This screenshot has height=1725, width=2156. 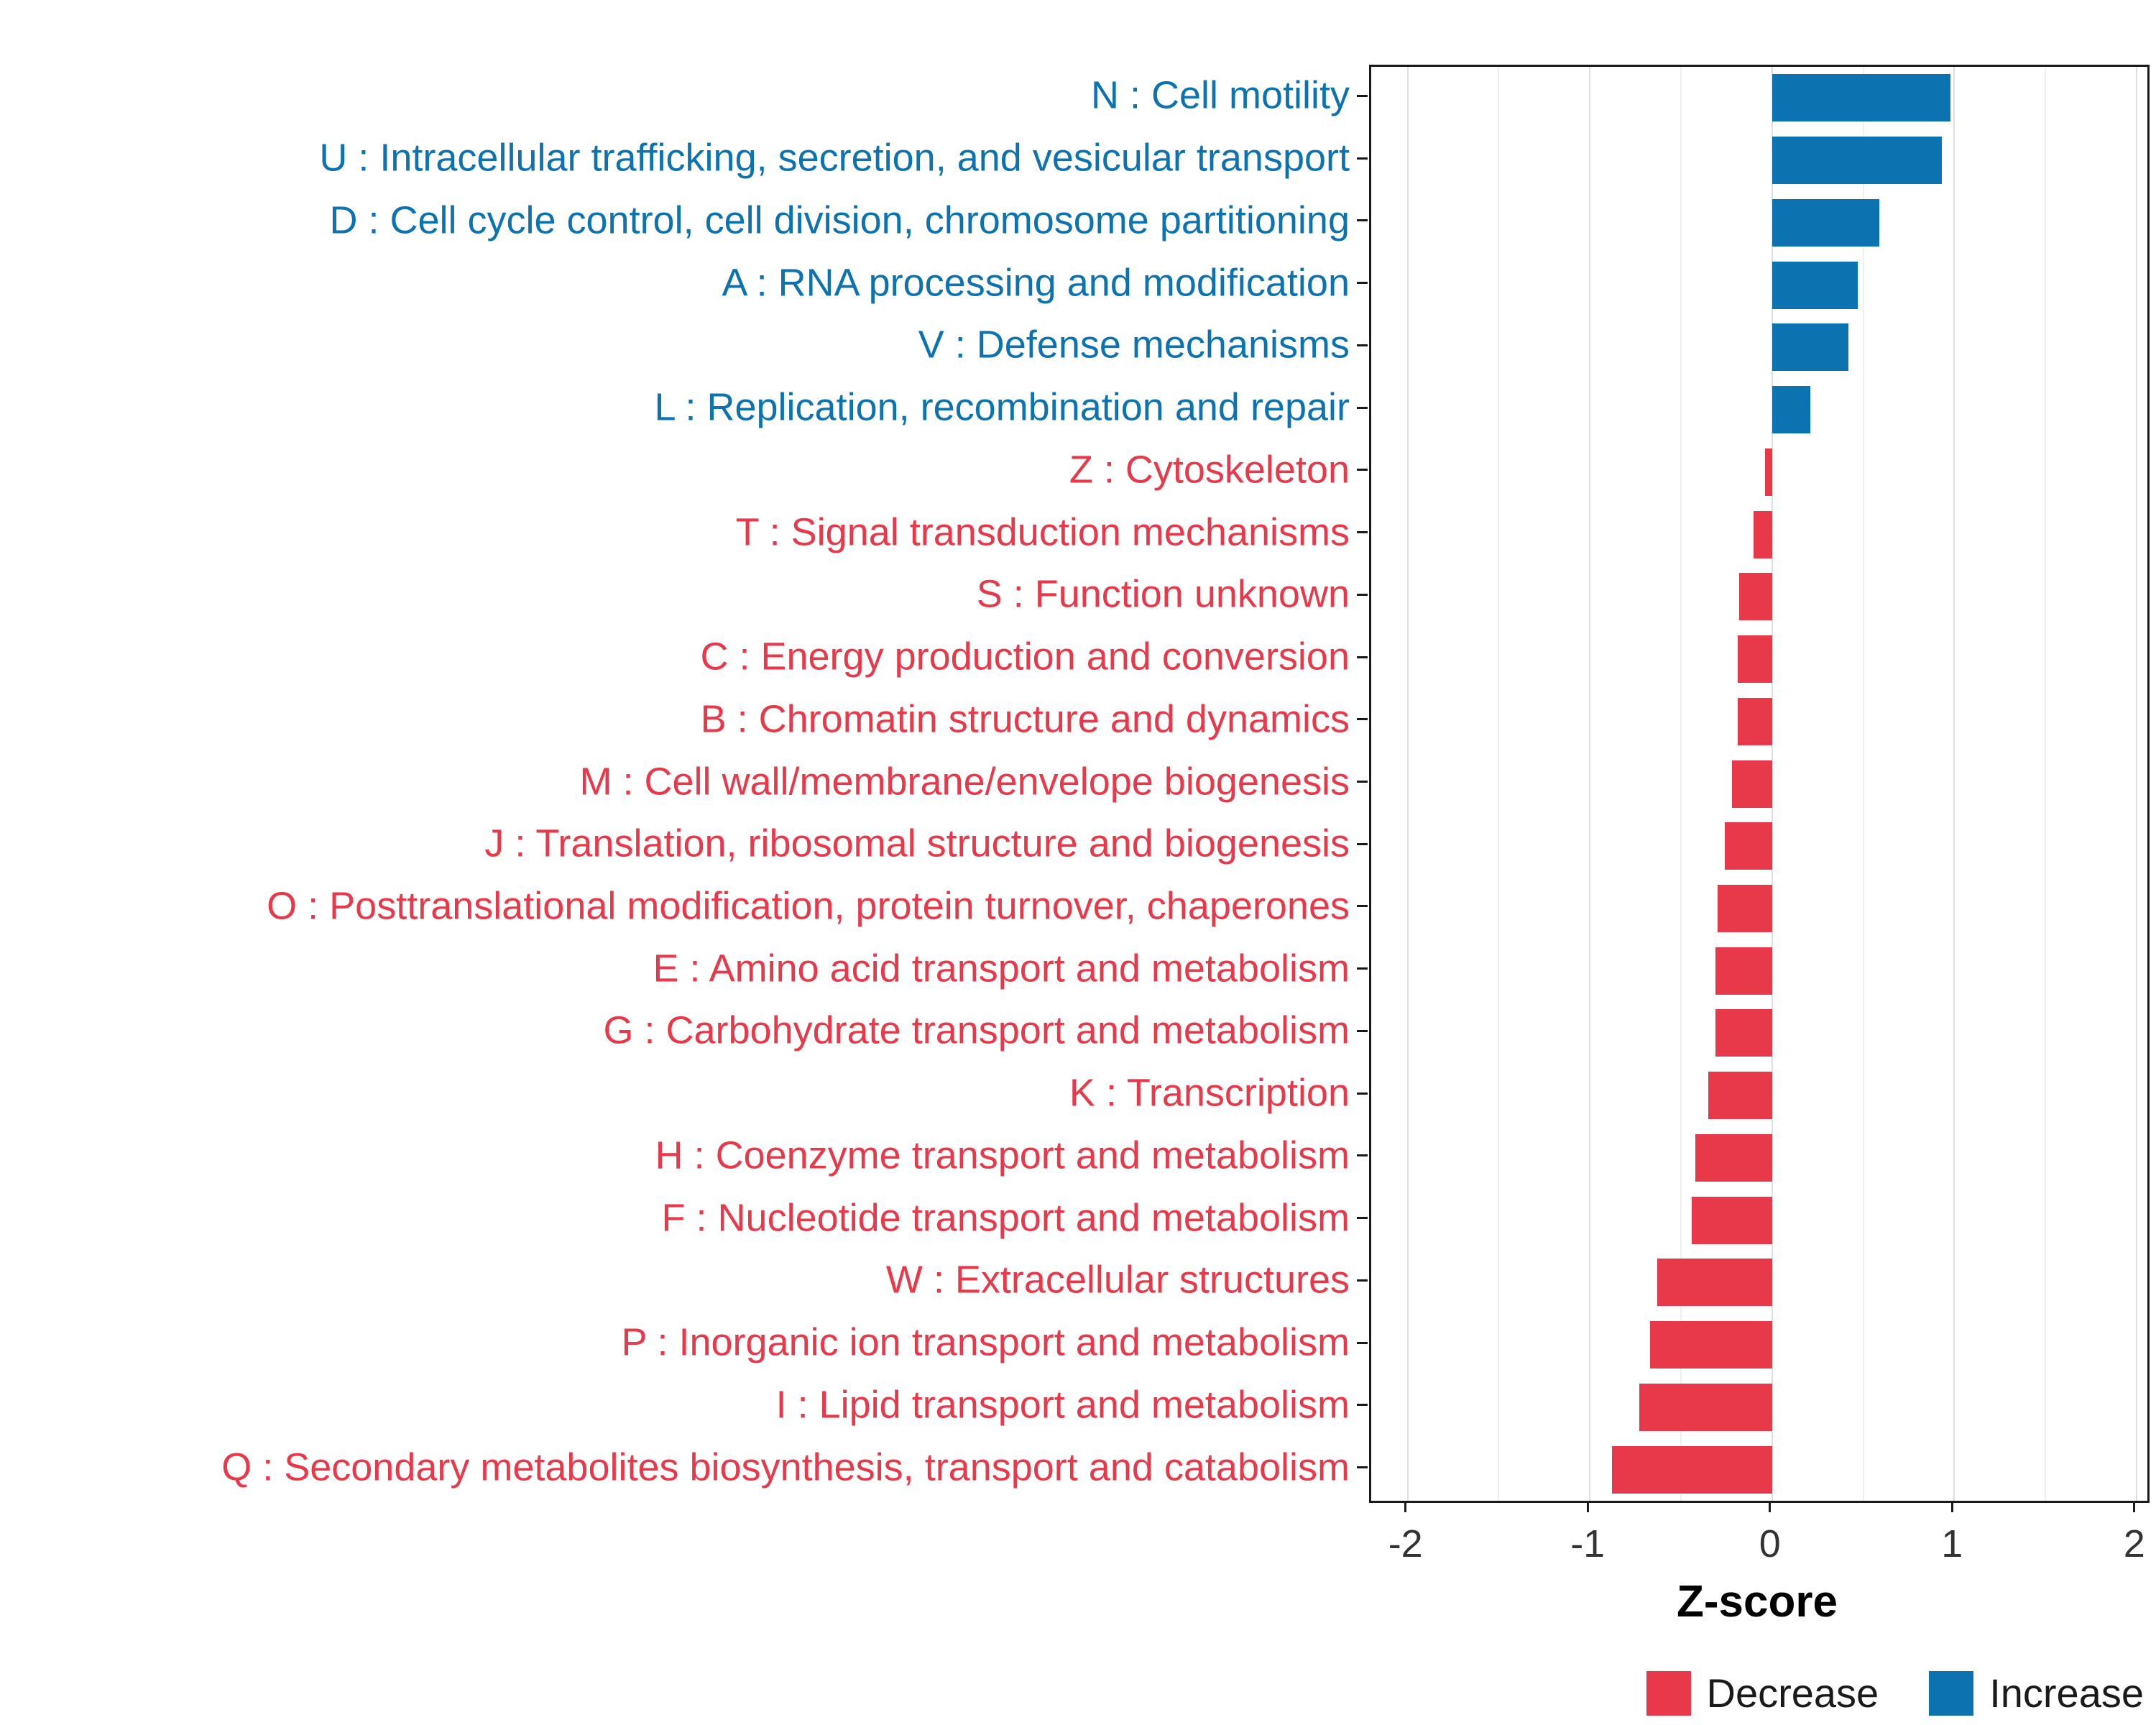 What do you see at coordinates (1134, 345) in the screenshot?
I see `category-label: V : Defense mechanisms` at bounding box center [1134, 345].